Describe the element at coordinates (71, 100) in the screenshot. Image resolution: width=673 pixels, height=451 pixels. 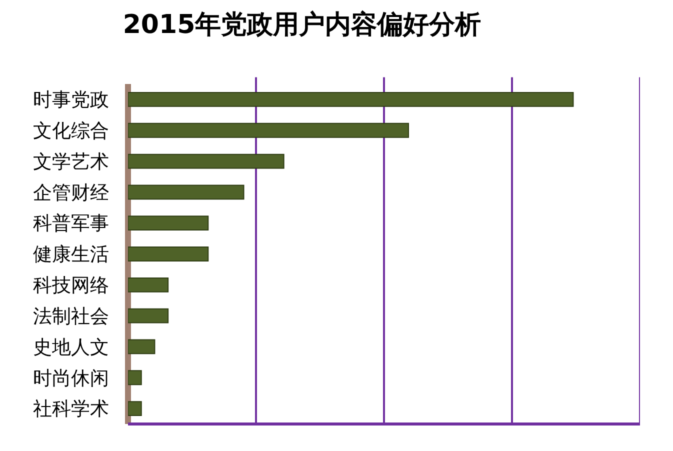
I see `y-tick-label: 时事党政` at that location.